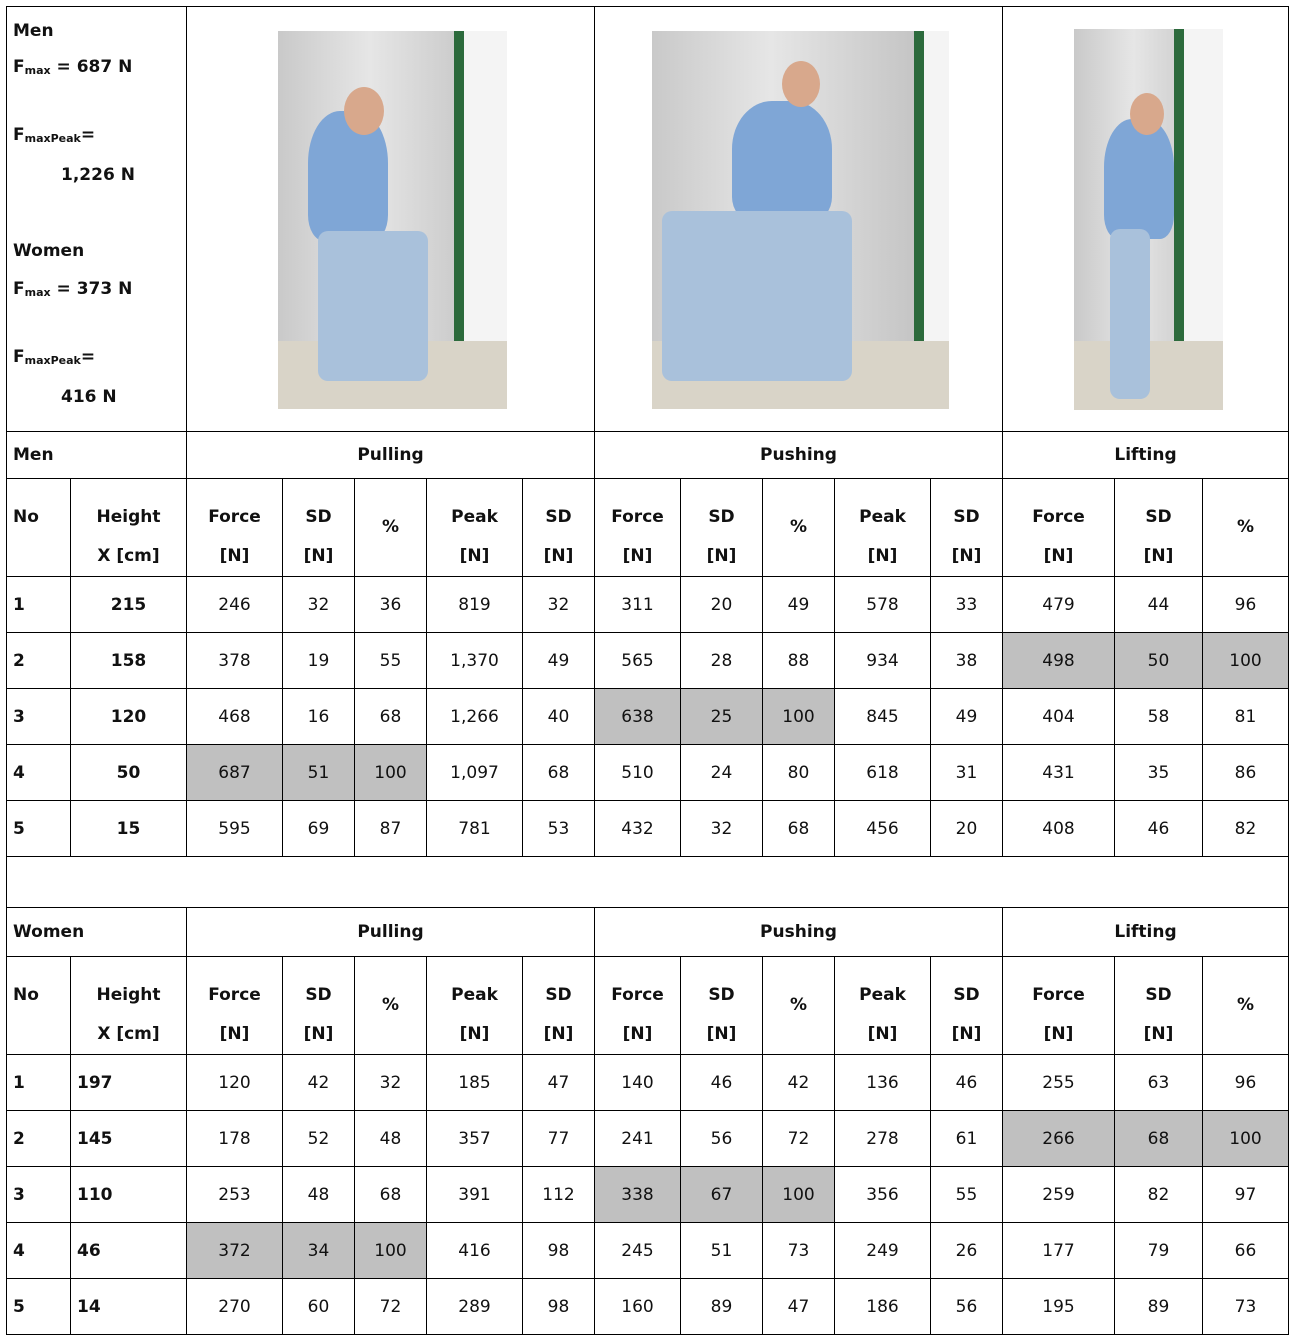  What do you see at coordinates (1158, 1194) in the screenshot?
I see `value-cell: 82` at bounding box center [1158, 1194].